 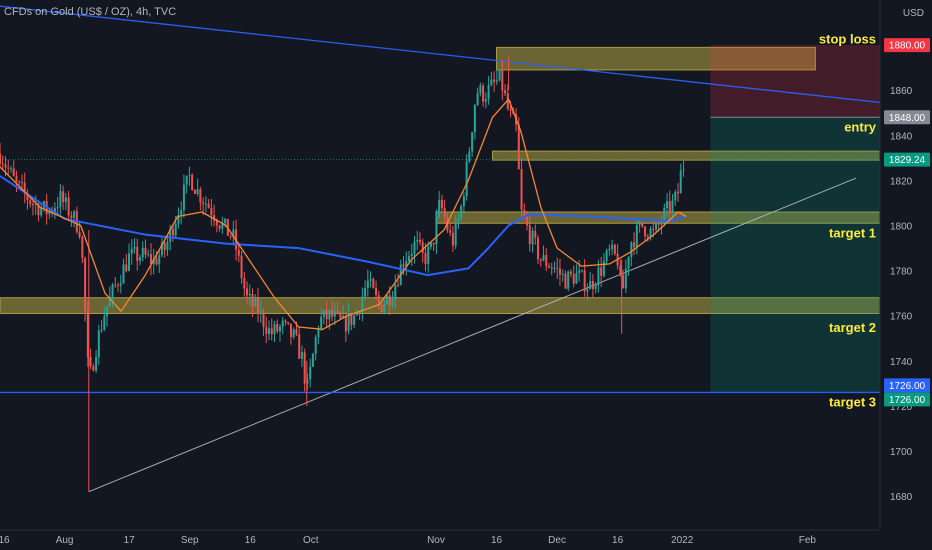 What do you see at coordinates (901, 317) in the screenshot?
I see `y-tick-label: 1760` at bounding box center [901, 317].